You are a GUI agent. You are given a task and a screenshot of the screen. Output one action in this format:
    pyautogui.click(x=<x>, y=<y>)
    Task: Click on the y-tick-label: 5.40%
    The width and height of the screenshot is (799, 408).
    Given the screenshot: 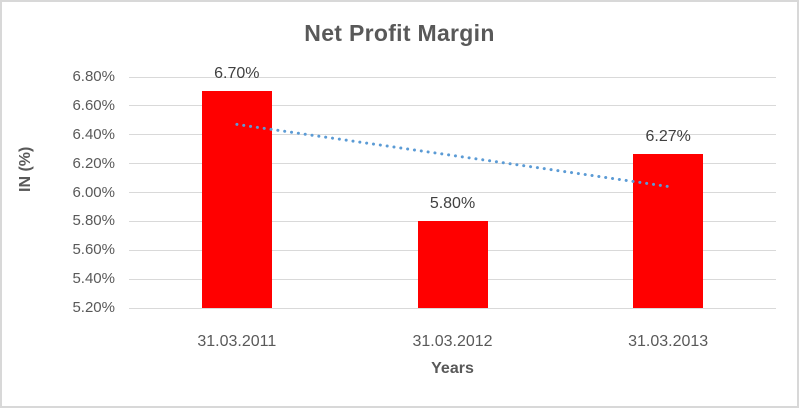 What is the action you would take?
    pyautogui.click(x=93, y=279)
    